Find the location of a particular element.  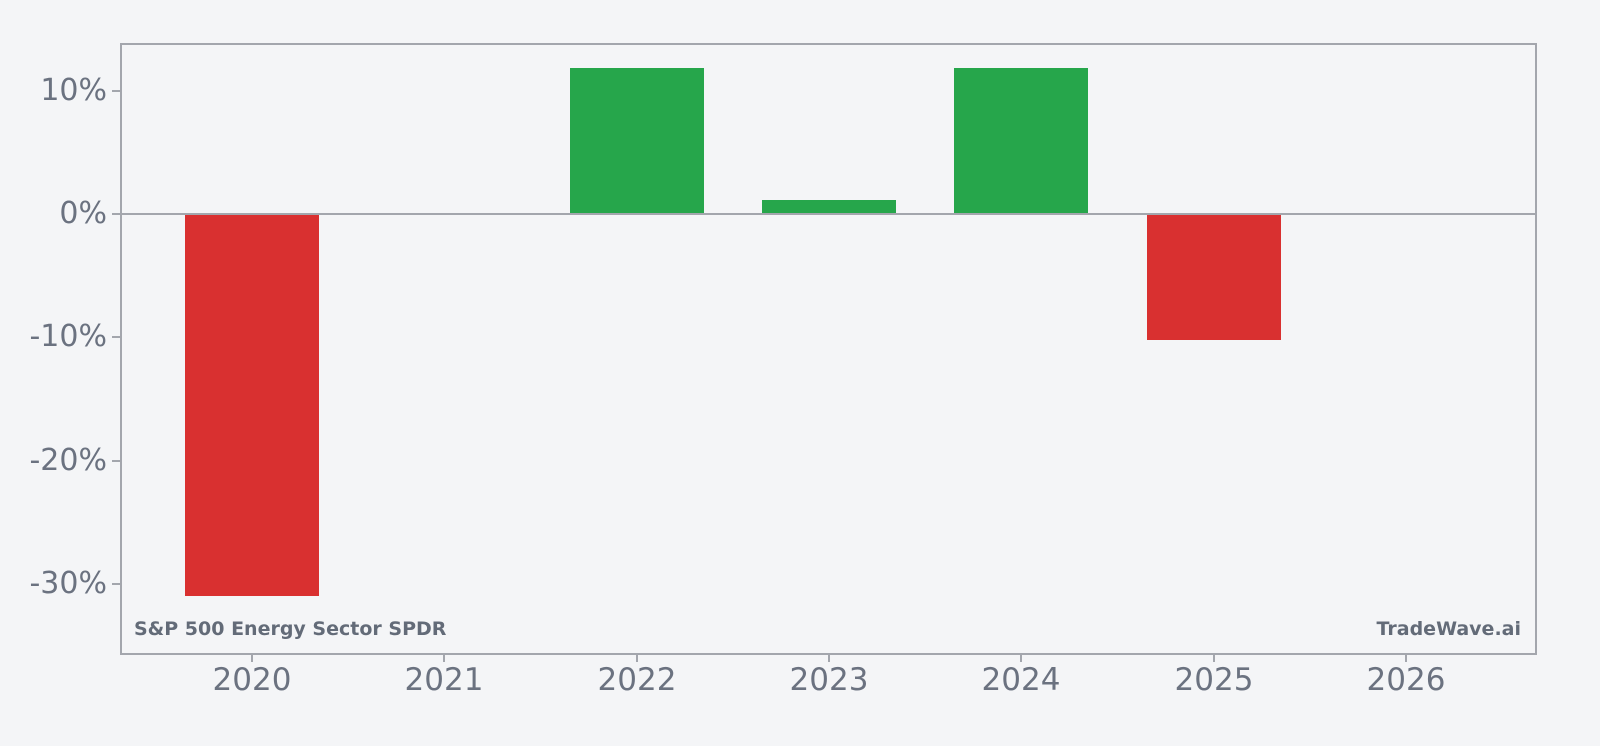

x-tick-label-2023: 2023 is located at coordinates (829, 680).